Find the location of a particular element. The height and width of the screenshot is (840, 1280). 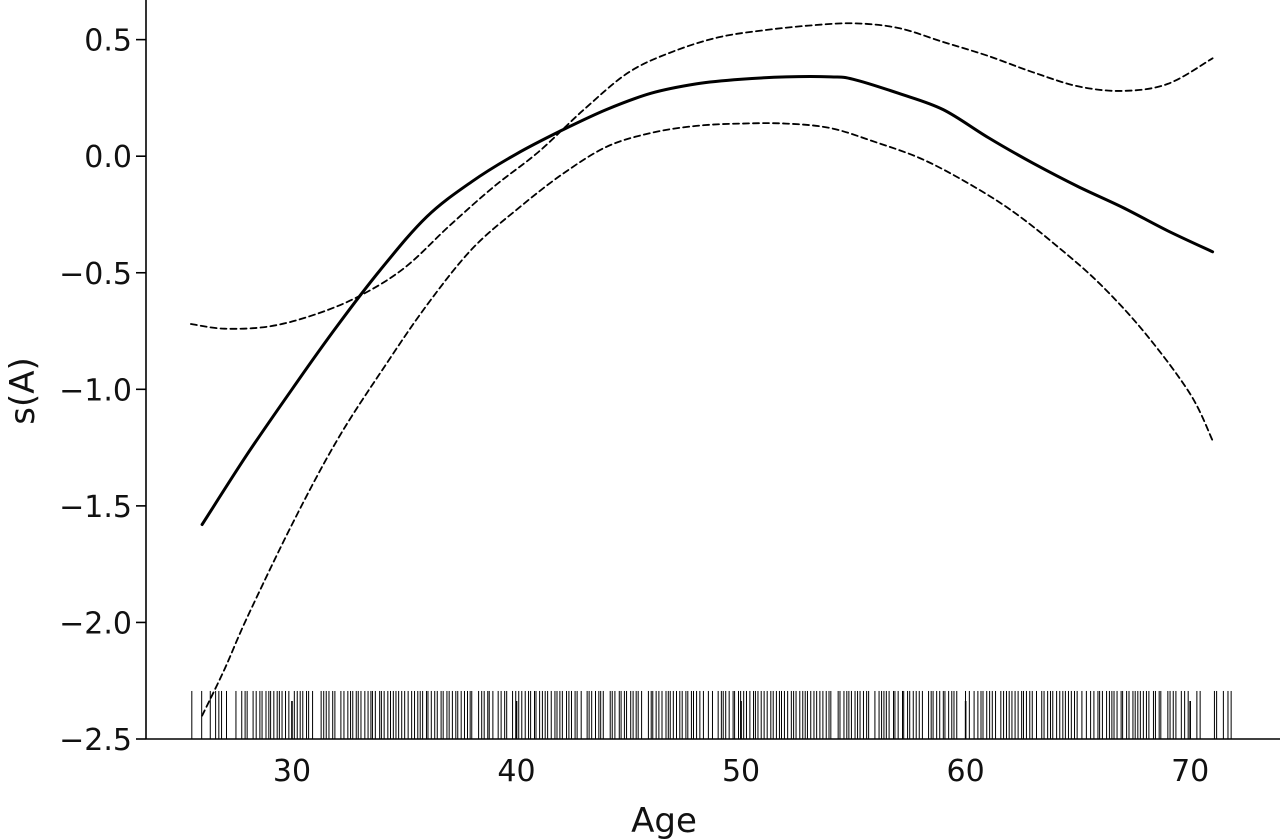

x-tick-label: 60 is located at coordinates (966, 771).